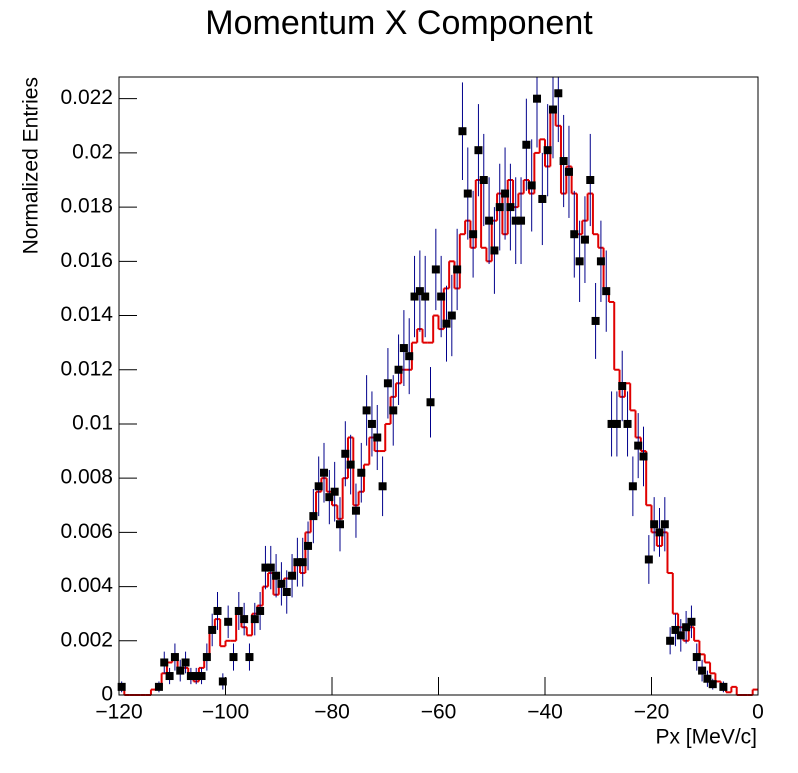 This screenshot has width=798, height=773. What do you see at coordinates (107, 694) in the screenshot?
I see `y-tick-label: 0` at bounding box center [107, 694].